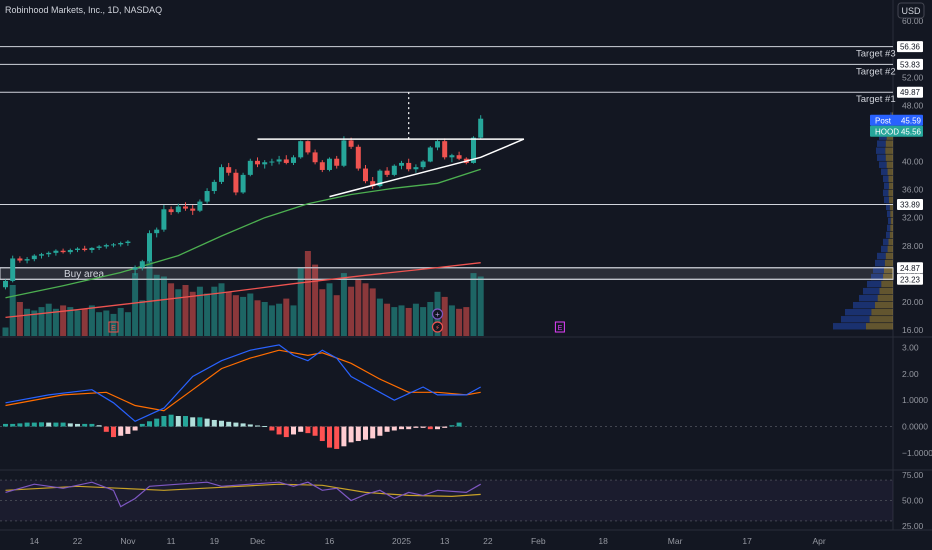  I want to click on level-price-badge-label: 49.87, so click(910, 92).